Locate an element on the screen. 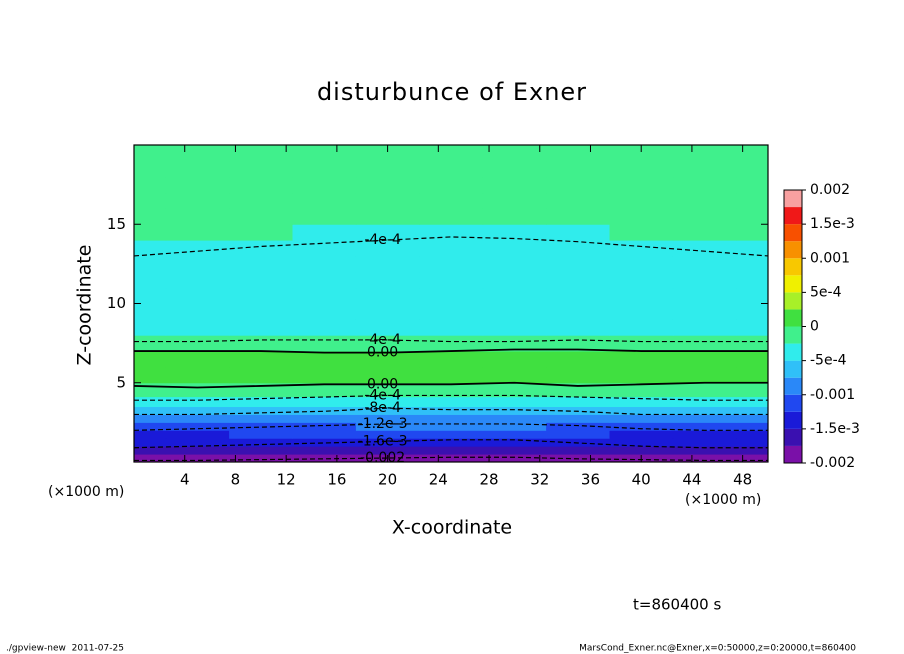  contour-label: 0.00 is located at coordinates (382, 384).